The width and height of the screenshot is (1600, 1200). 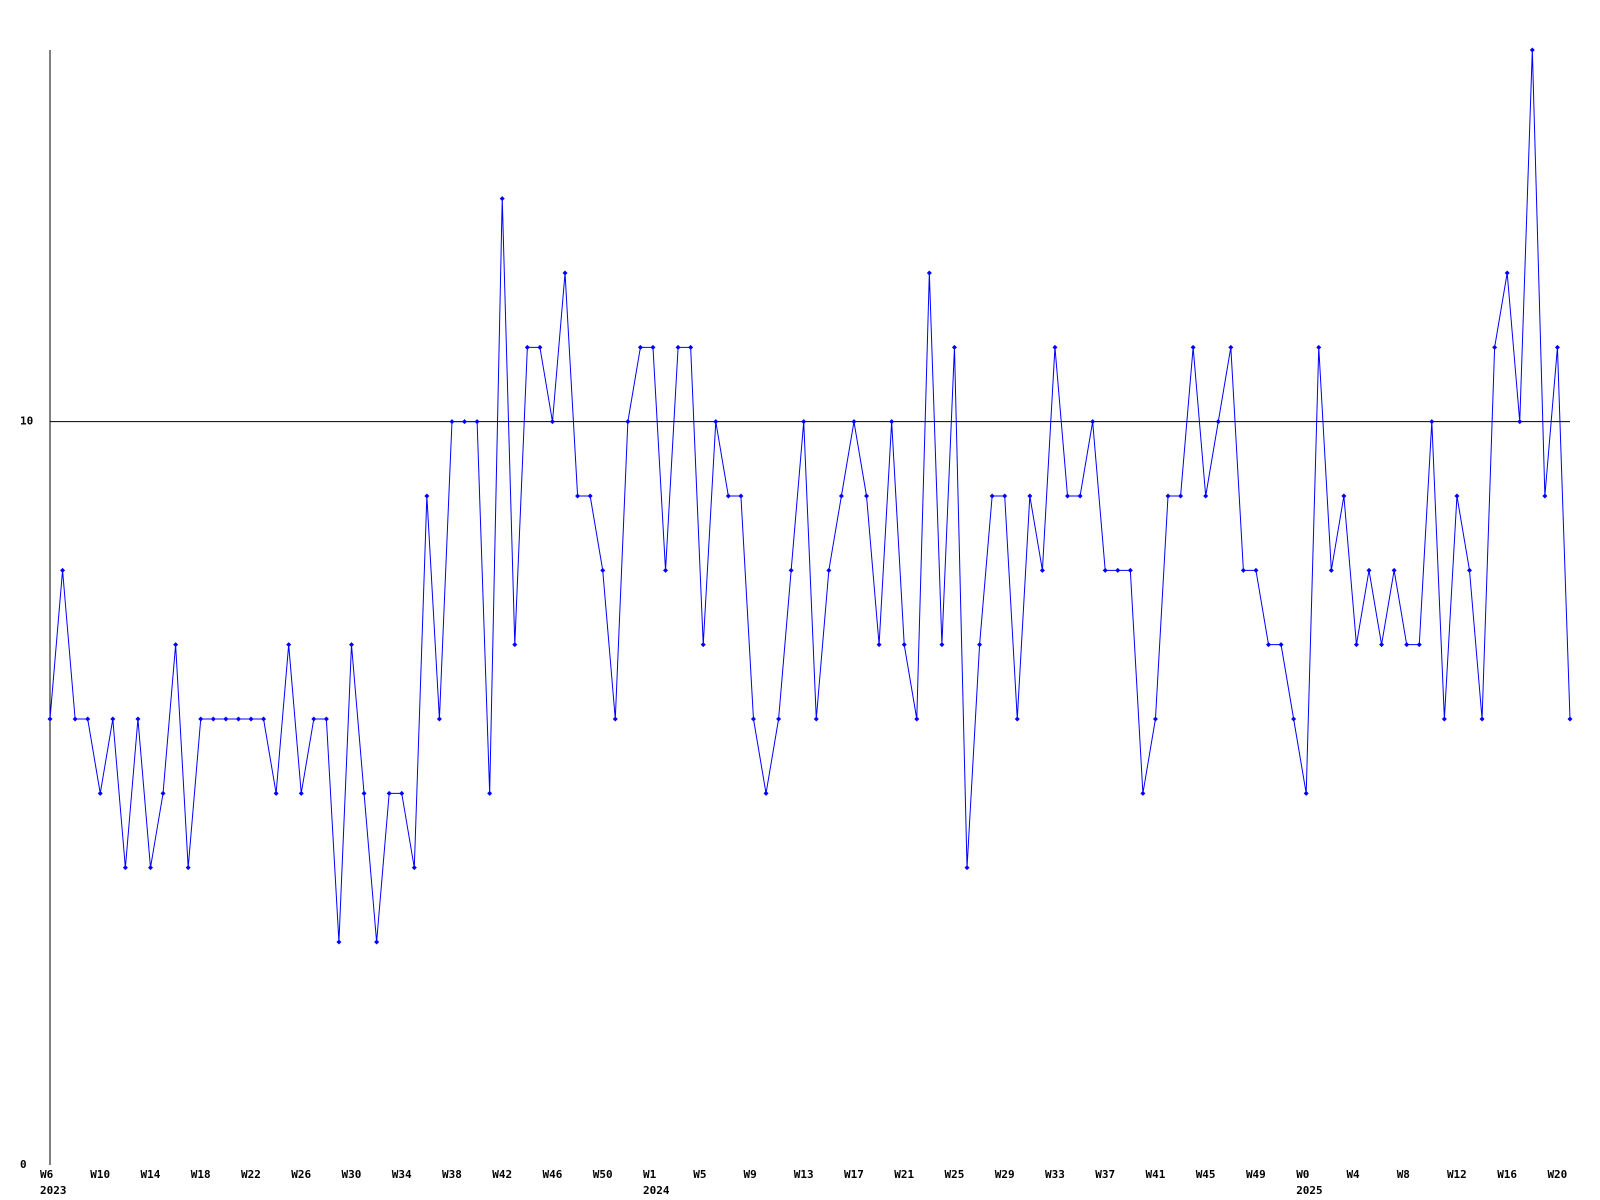 I want to click on x-tick-label: W42, so click(x=502, y=1174).